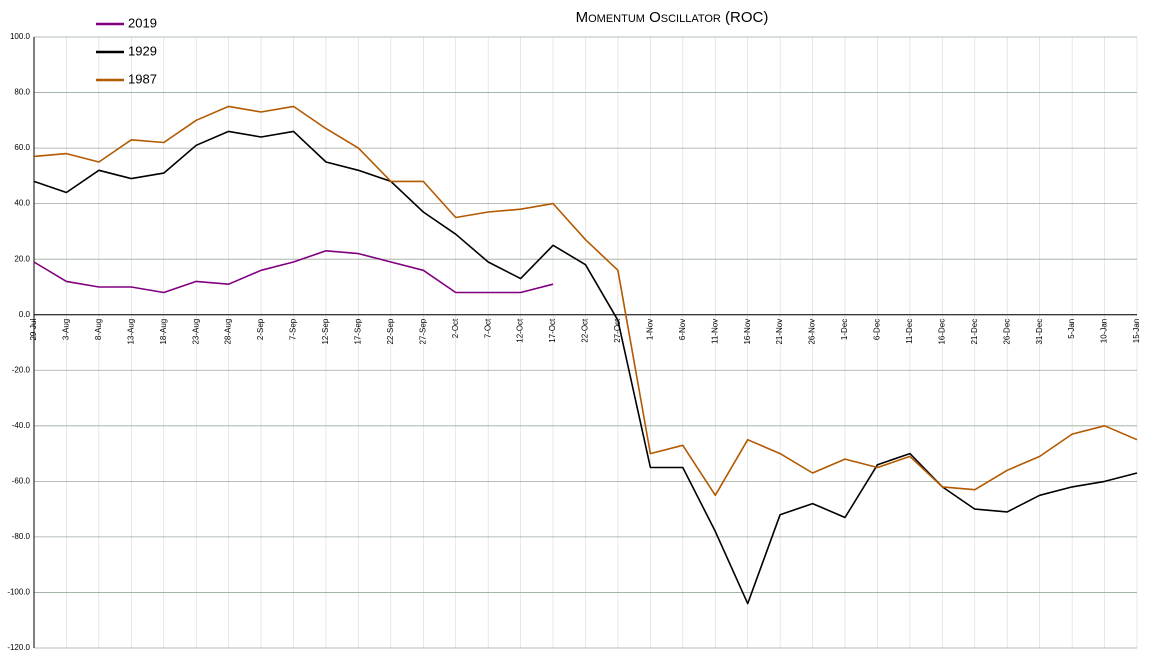  What do you see at coordinates (422, 331) in the screenshot?
I see `x-tick-label: 27-Sep` at bounding box center [422, 331].